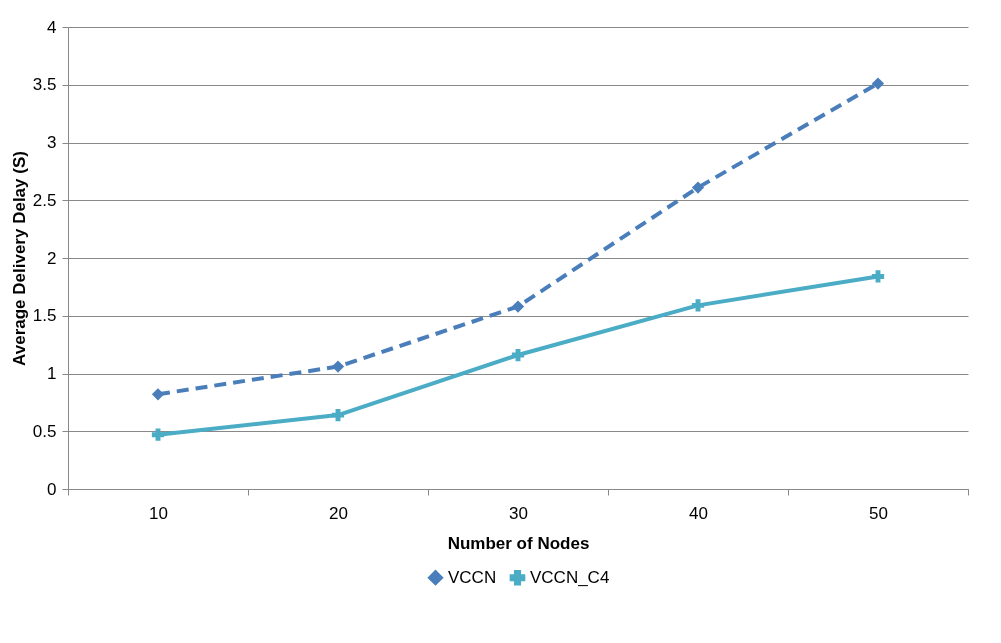 The height and width of the screenshot is (643, 1001). What do you see at coordinates (698, 513) in the screenshot?
I see `x-tick-label: 40` at bounding box center [698, 513].